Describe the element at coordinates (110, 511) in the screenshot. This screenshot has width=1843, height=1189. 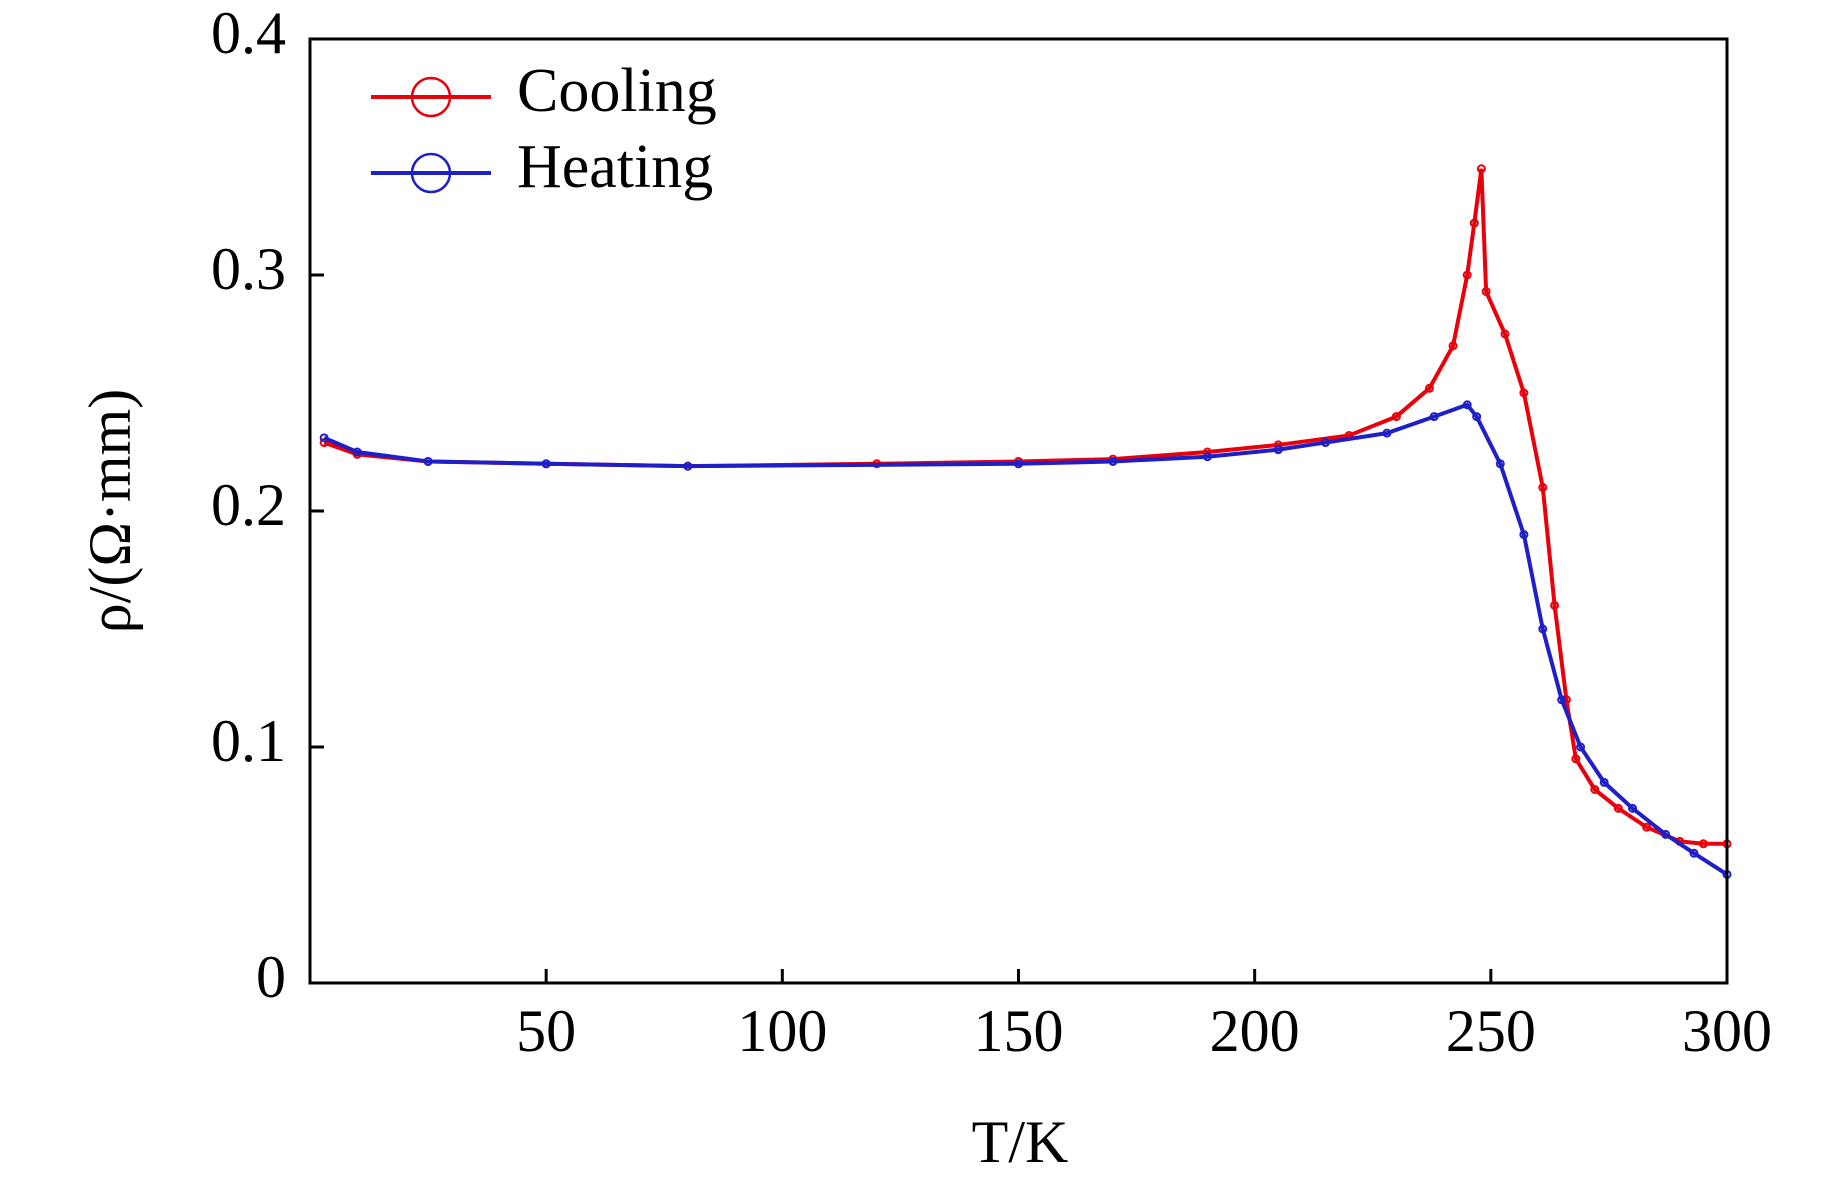
I see `y-axis-title: ρ/(Ω·mm)` at that location.